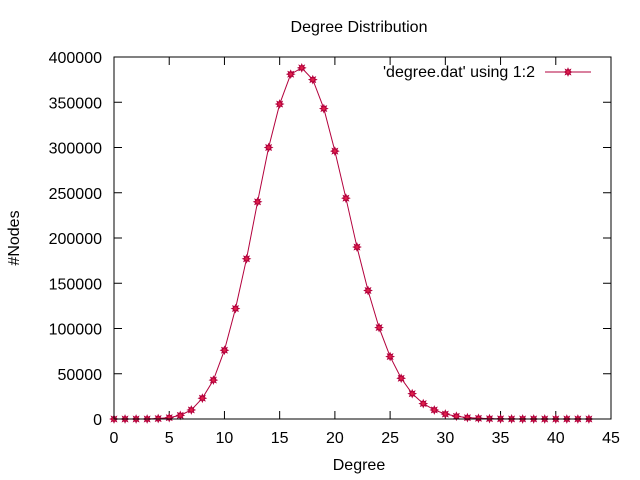  Describe the element at coordinates (14, 237) in the screenshot. I see `y-axis-label: #Nodes` at that location.